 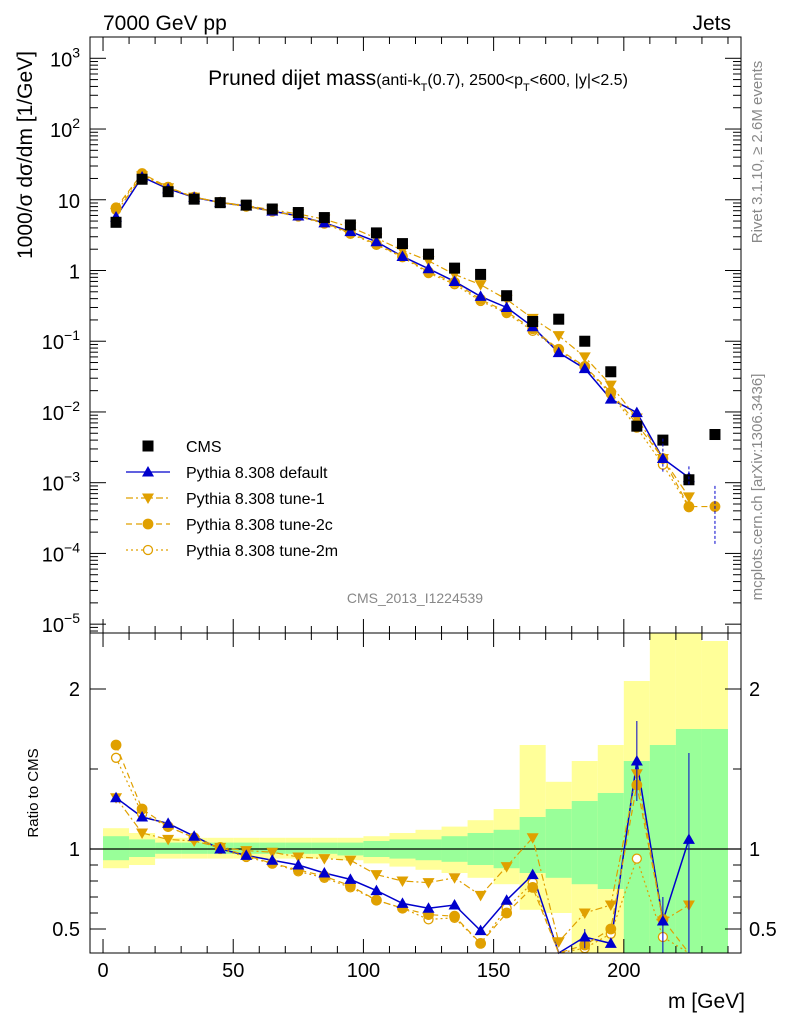 I want to click on legend-label: CMS, so click(x=204, y=447).